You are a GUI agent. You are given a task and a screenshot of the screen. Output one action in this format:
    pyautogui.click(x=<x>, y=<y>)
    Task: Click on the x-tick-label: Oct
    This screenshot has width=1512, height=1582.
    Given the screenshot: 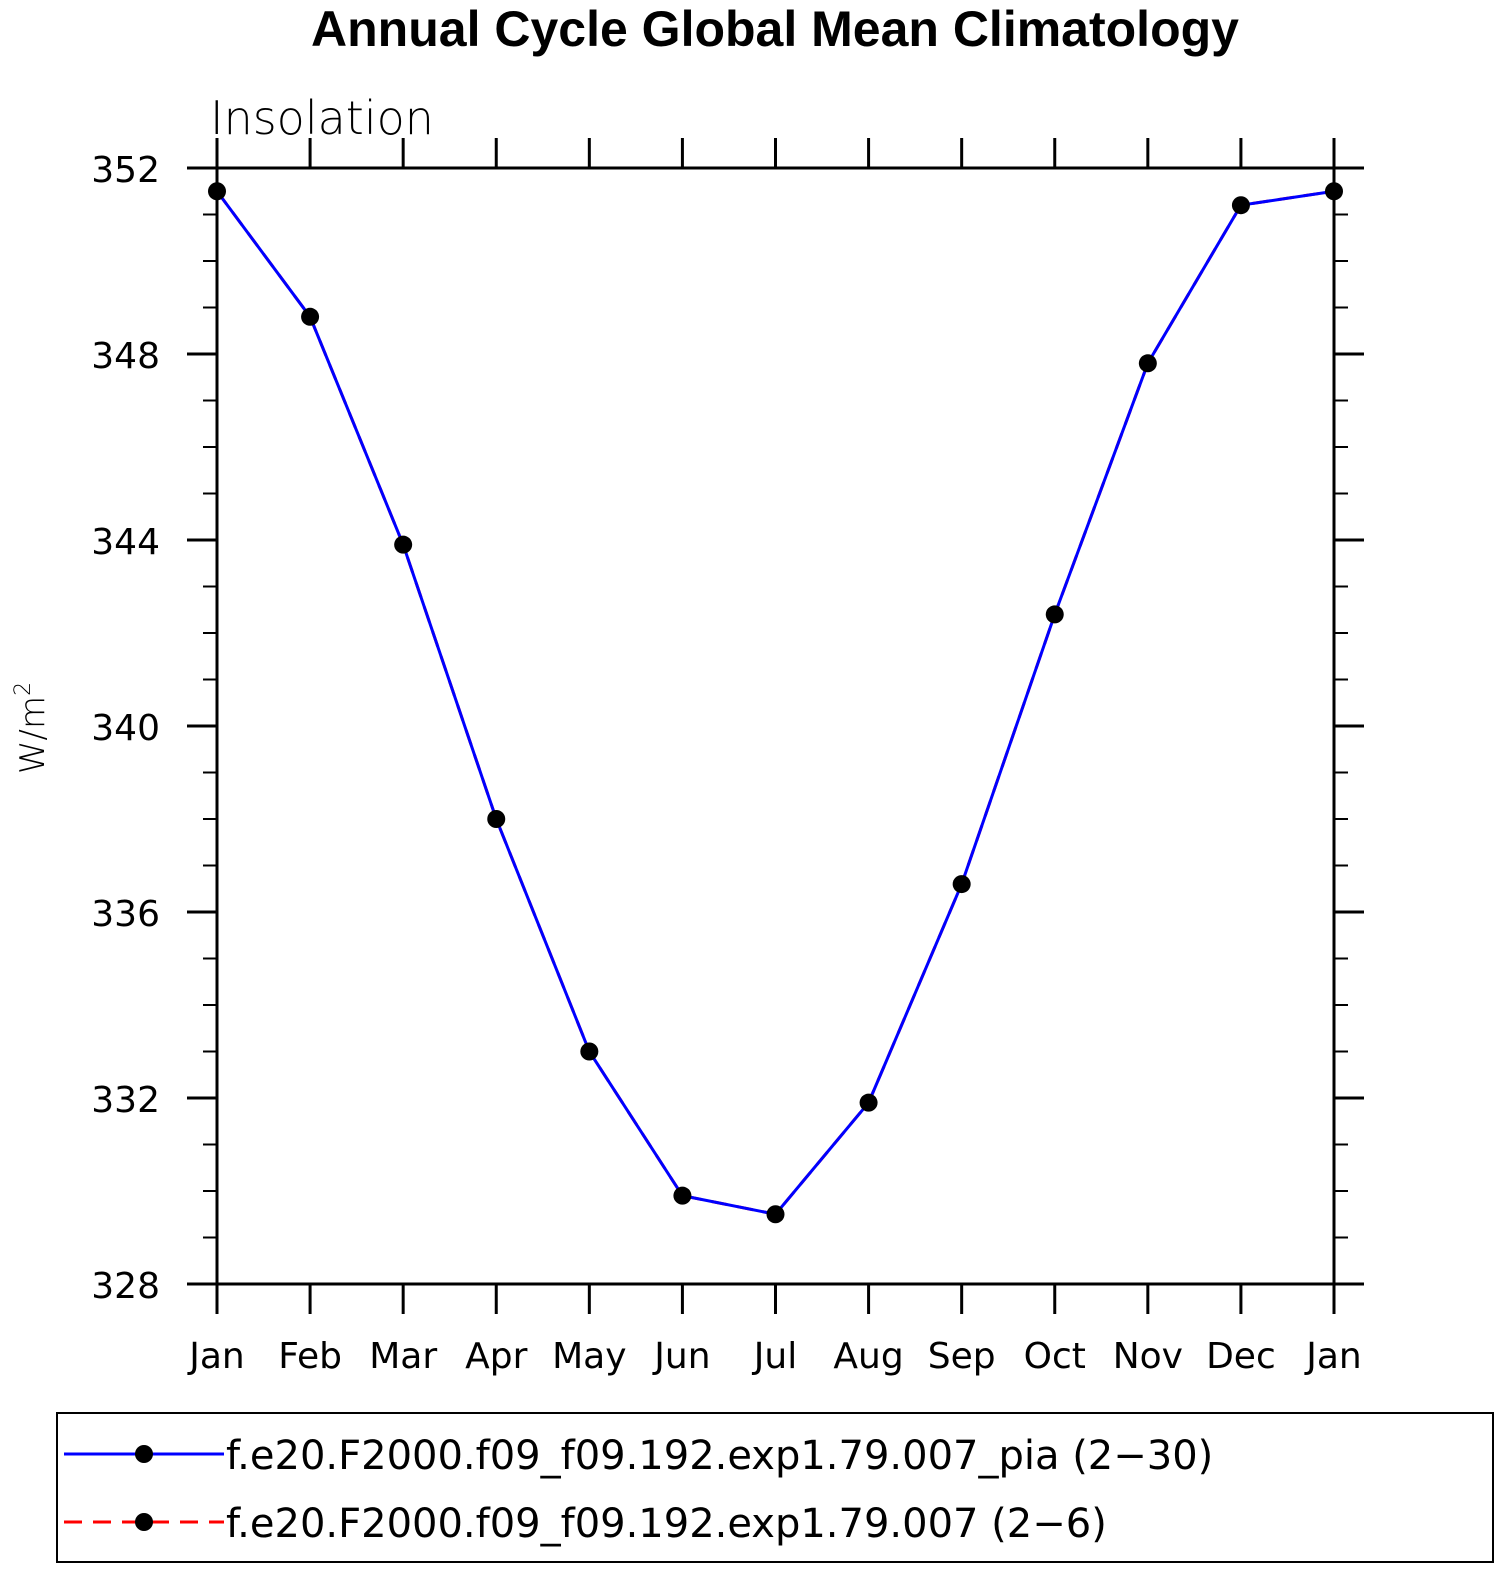 What is the action you would take?
    pyautogui.click(x=1055, y=1356)
    